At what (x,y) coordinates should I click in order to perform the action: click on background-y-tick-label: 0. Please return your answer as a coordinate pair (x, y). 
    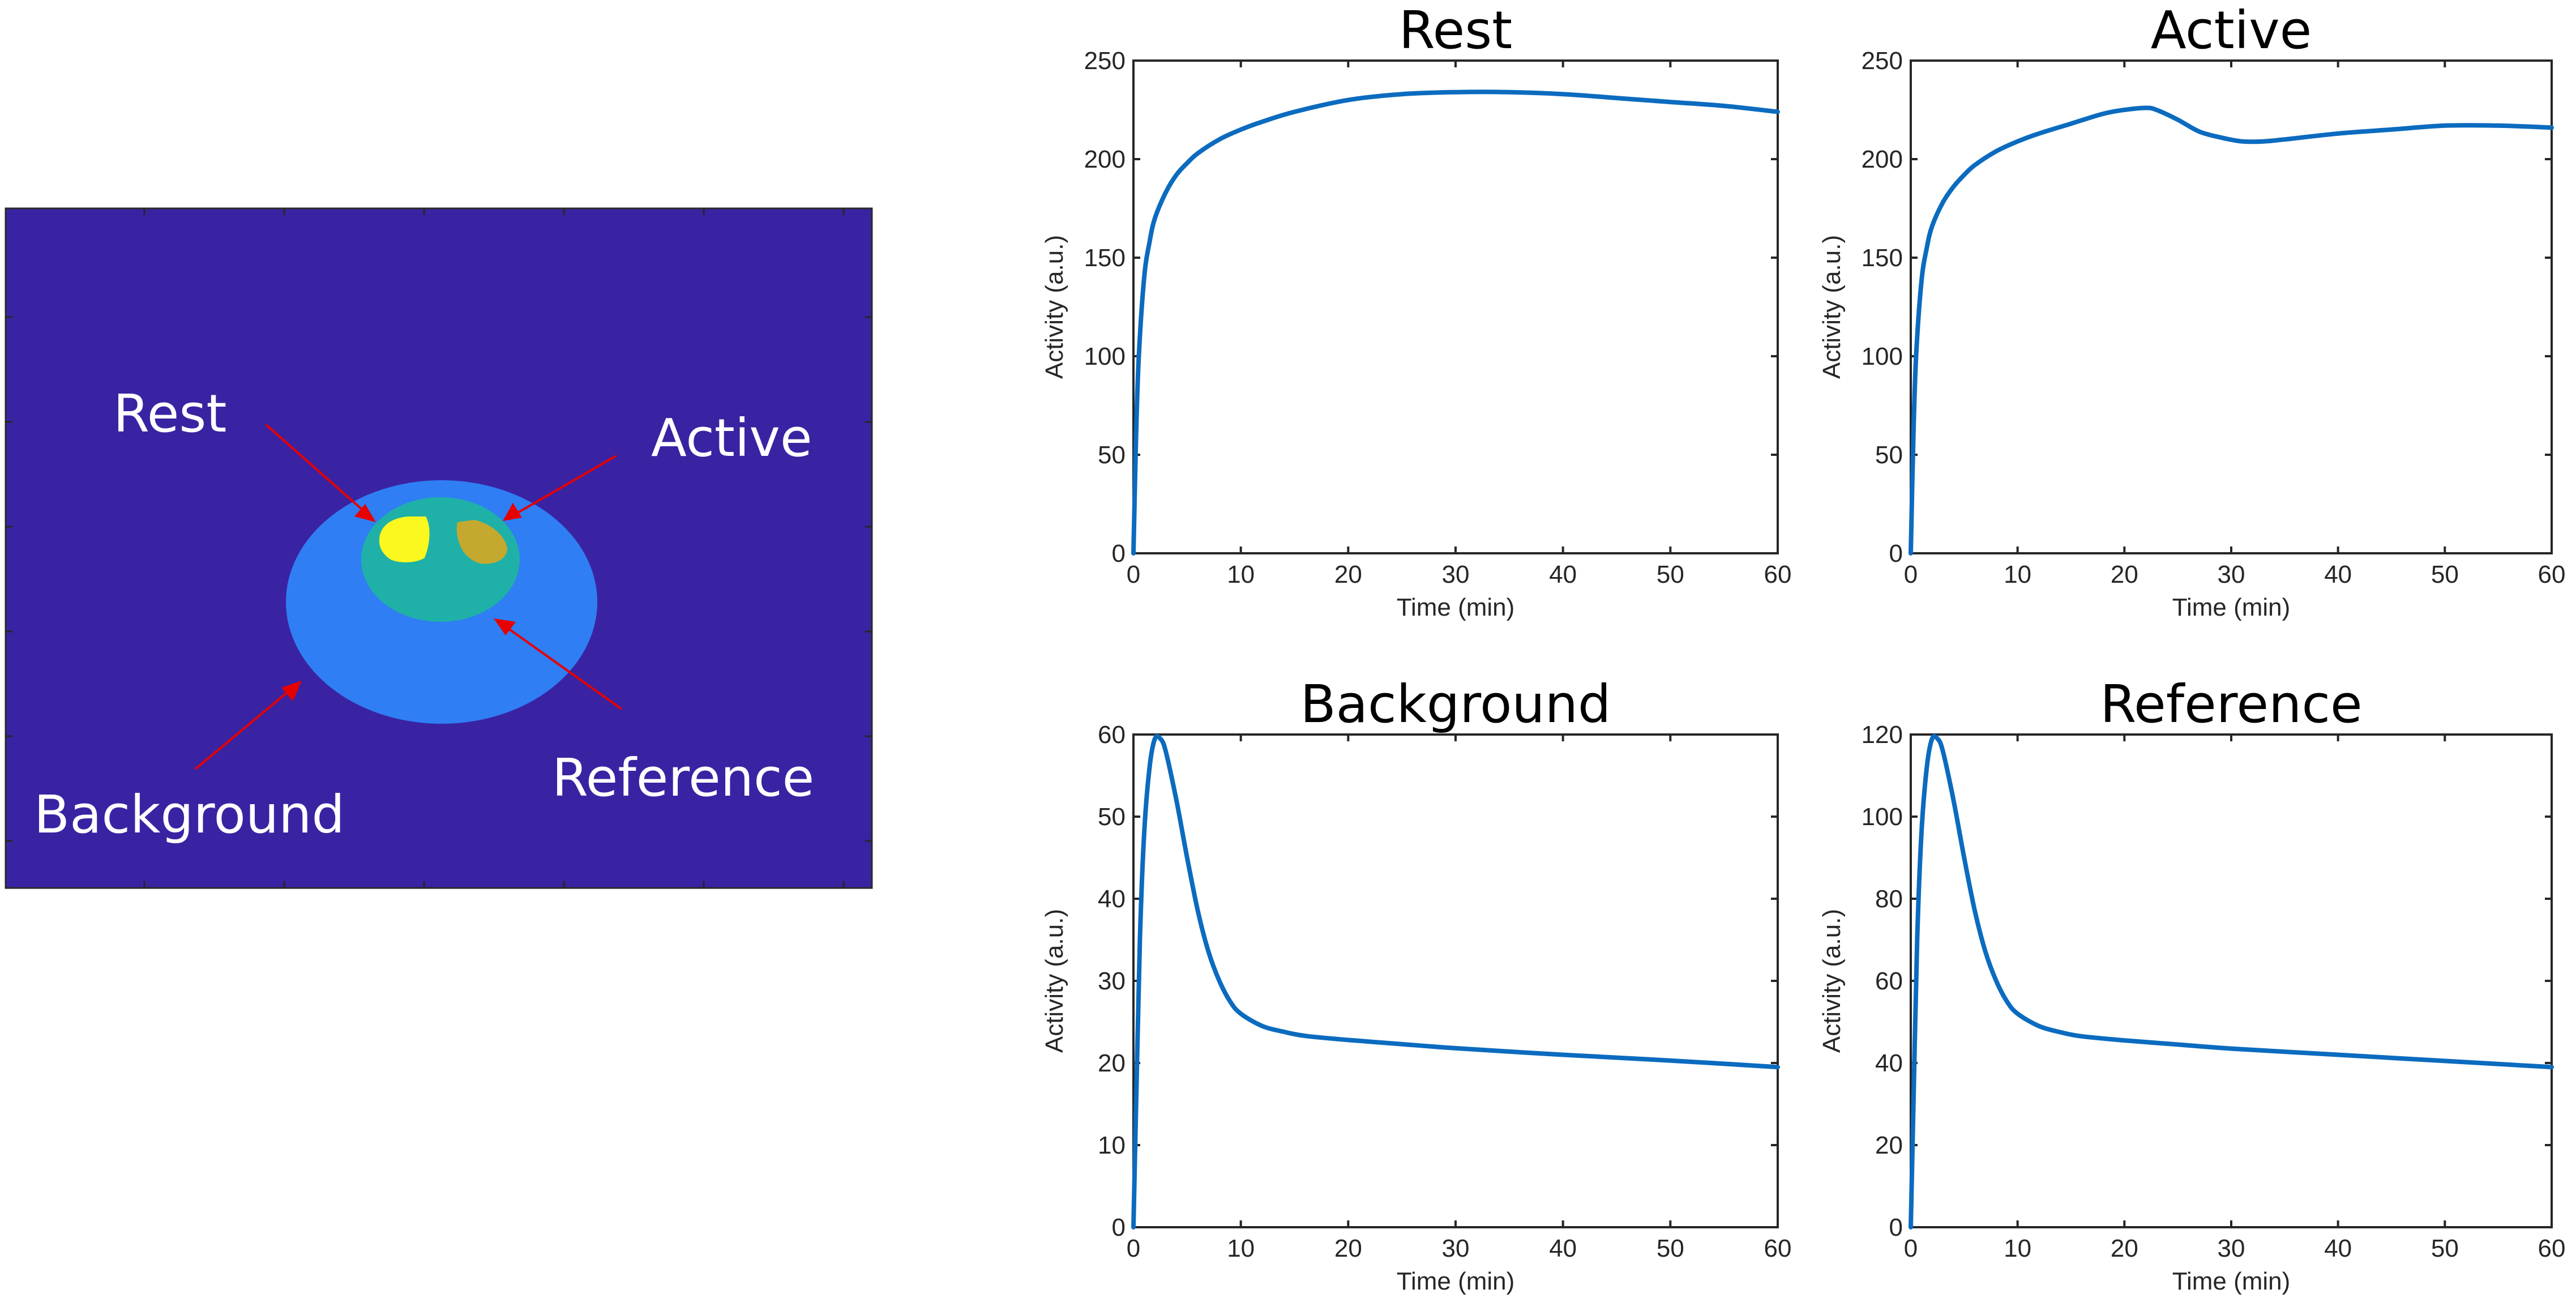
    Looking at the image, I should click on (1119, 1227).